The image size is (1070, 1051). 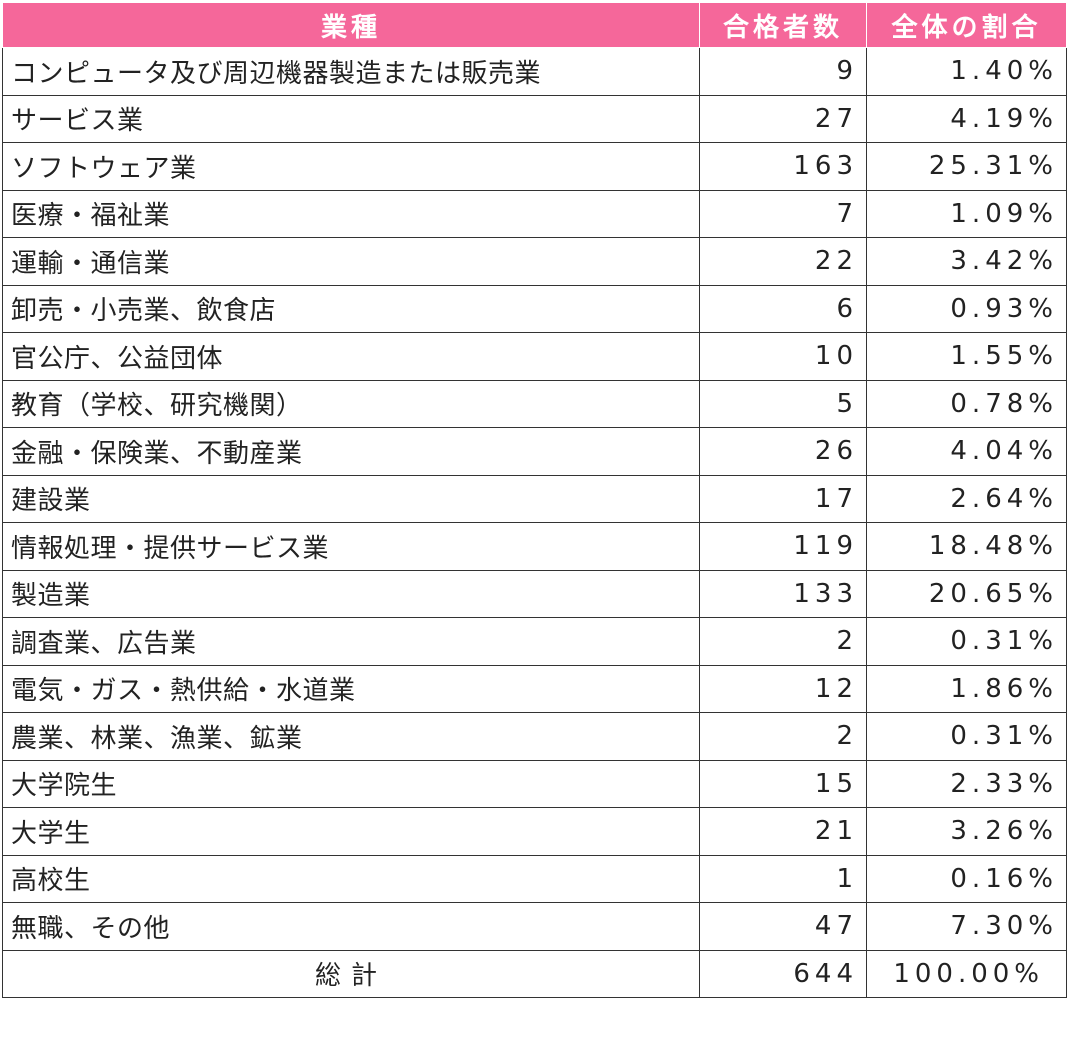 What do you see at coordinates (966, 831) in the screenshot?
I see `ratio-cell: 3.26%` at bounding box center [966, 831].